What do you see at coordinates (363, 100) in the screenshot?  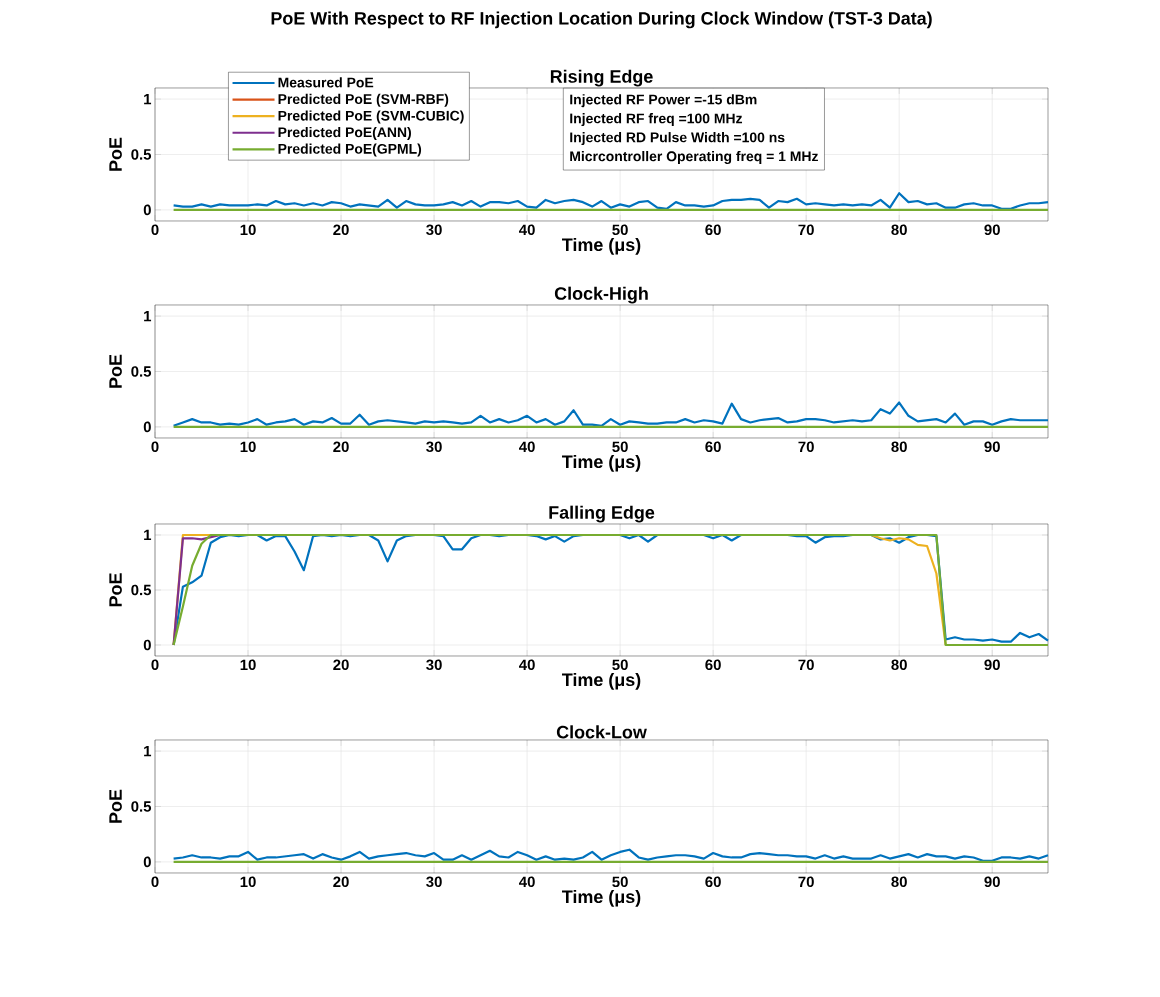 I see `legend-label: Predicted PoE (SVM-RBF)` at bounding box center [363, 100].